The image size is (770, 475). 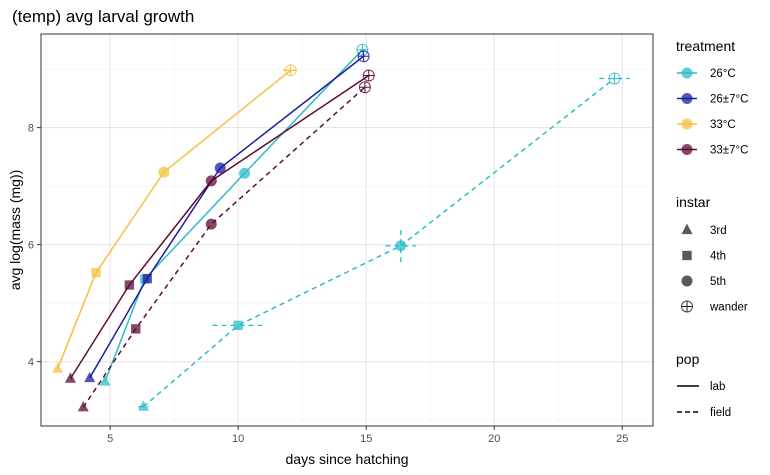 What do you see at coordinates (729, 151) in the screenshot?
I see `legend-label: 33±7°C` at bounding box center [729, 151].